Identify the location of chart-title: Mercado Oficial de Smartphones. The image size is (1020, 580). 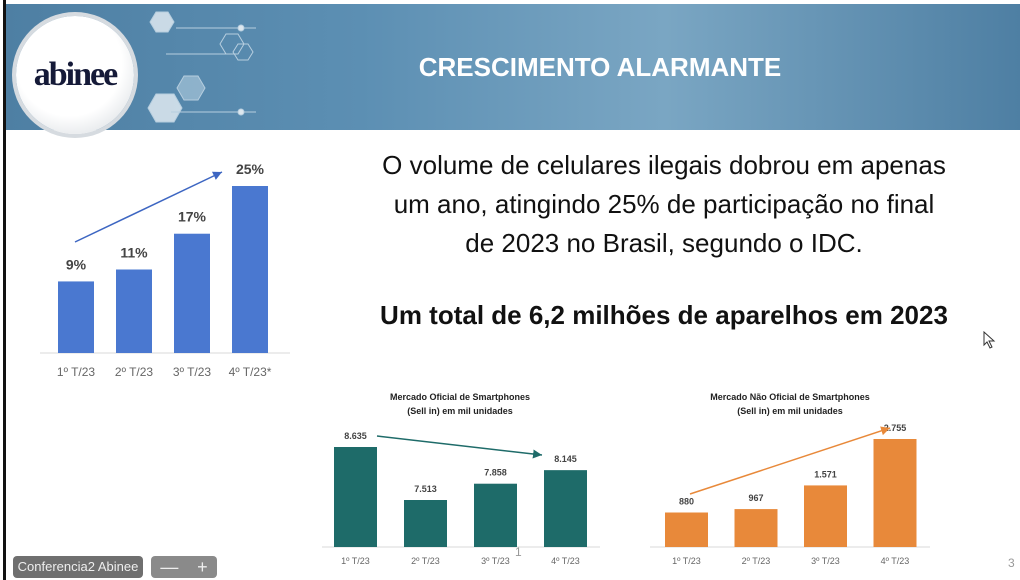
(460, 397).